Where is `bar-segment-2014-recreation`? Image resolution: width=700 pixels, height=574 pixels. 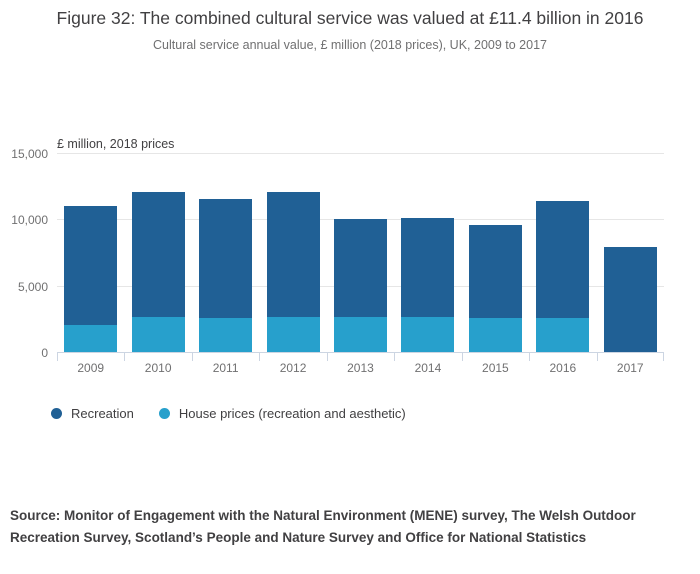 bar-segment-2014-recreation is located at coordinates (428, 267).